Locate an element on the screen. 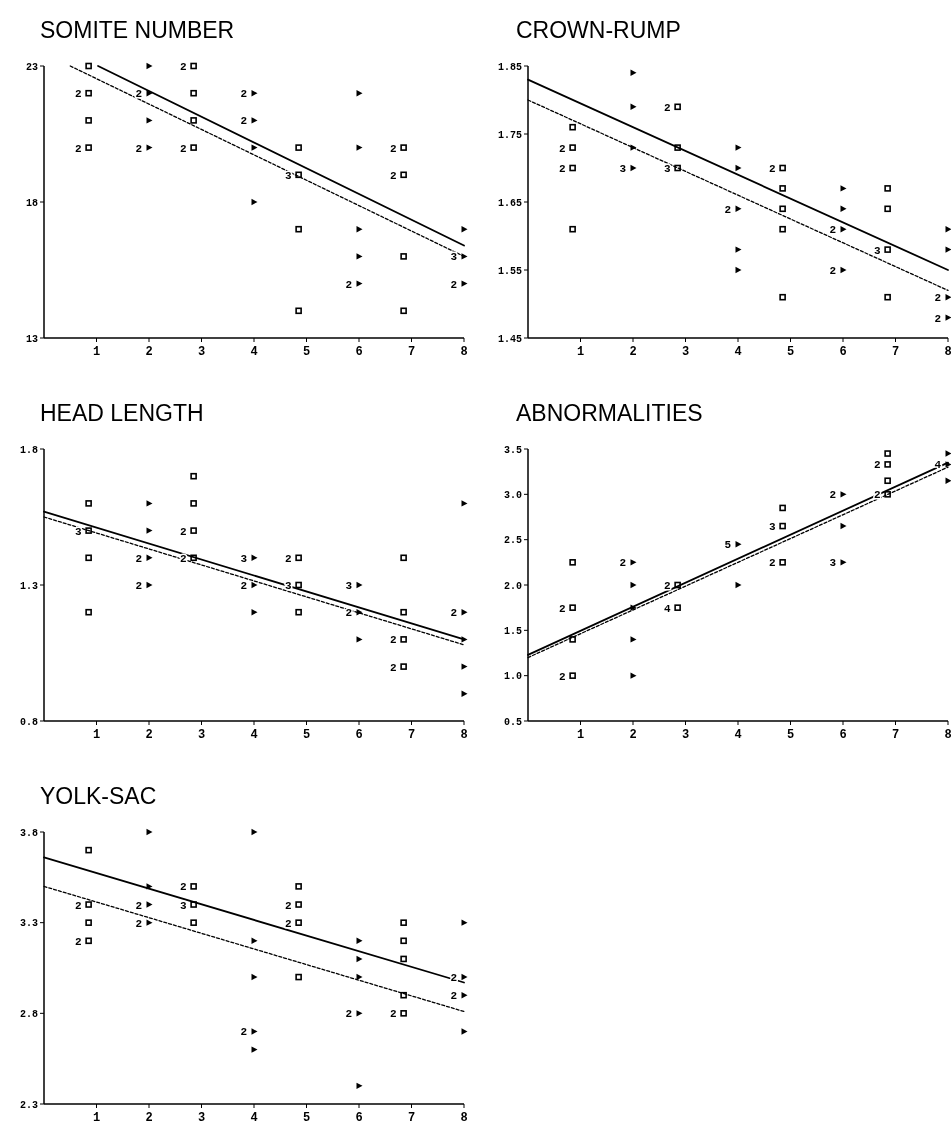 This screenshot has width=951, height=1131. y-tick-label: 1.85 is located at coordinates (509, 67).